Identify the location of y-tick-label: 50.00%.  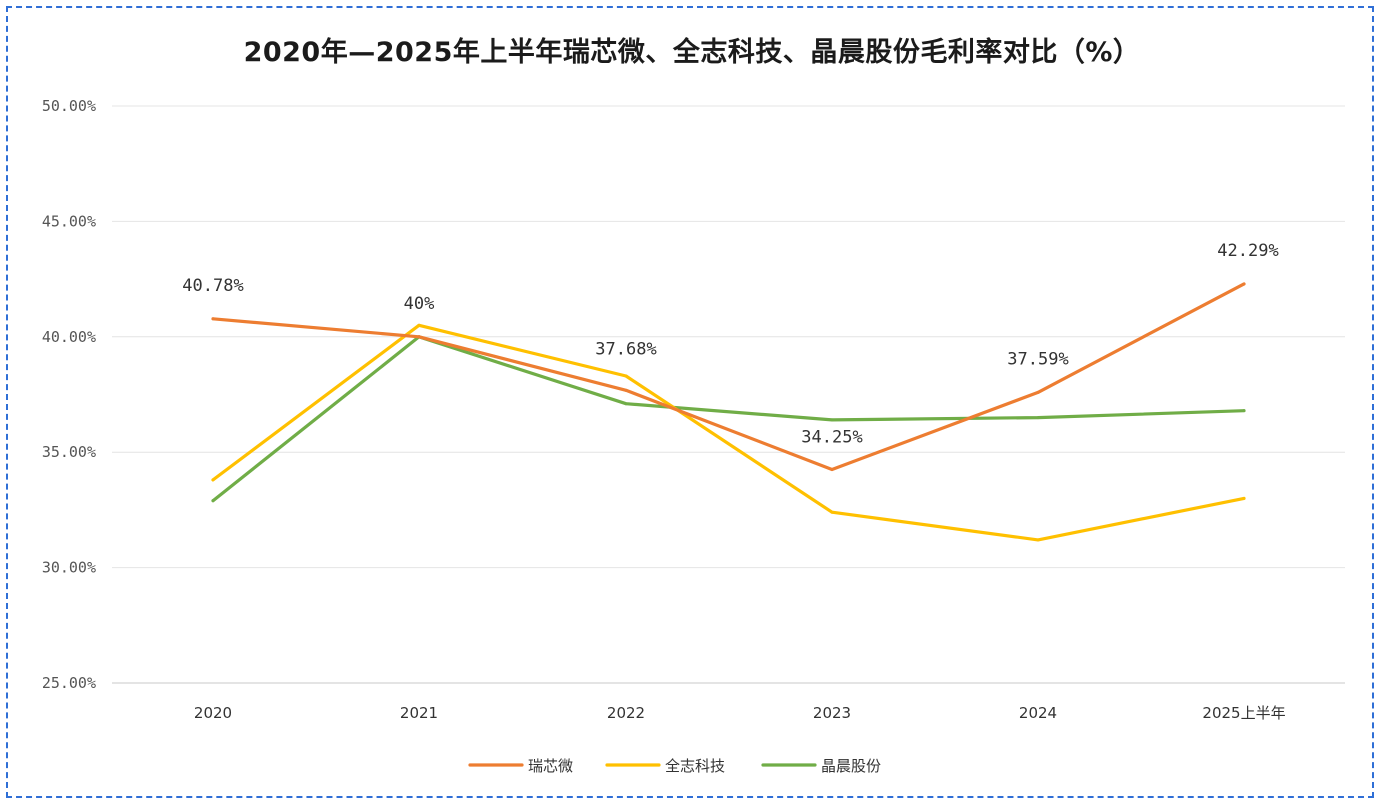
(69, 106).